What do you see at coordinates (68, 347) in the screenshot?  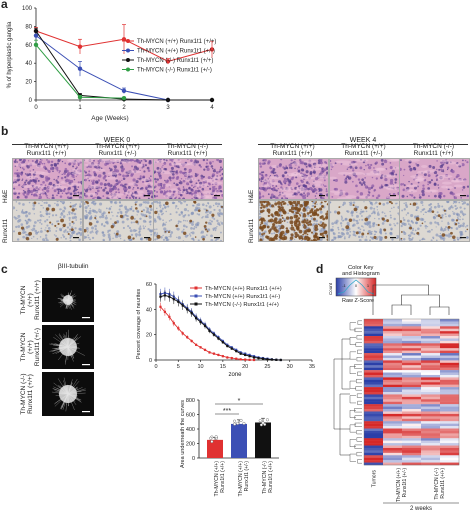 I see `beta-tubulin-image` at bounding box center [68, 347].